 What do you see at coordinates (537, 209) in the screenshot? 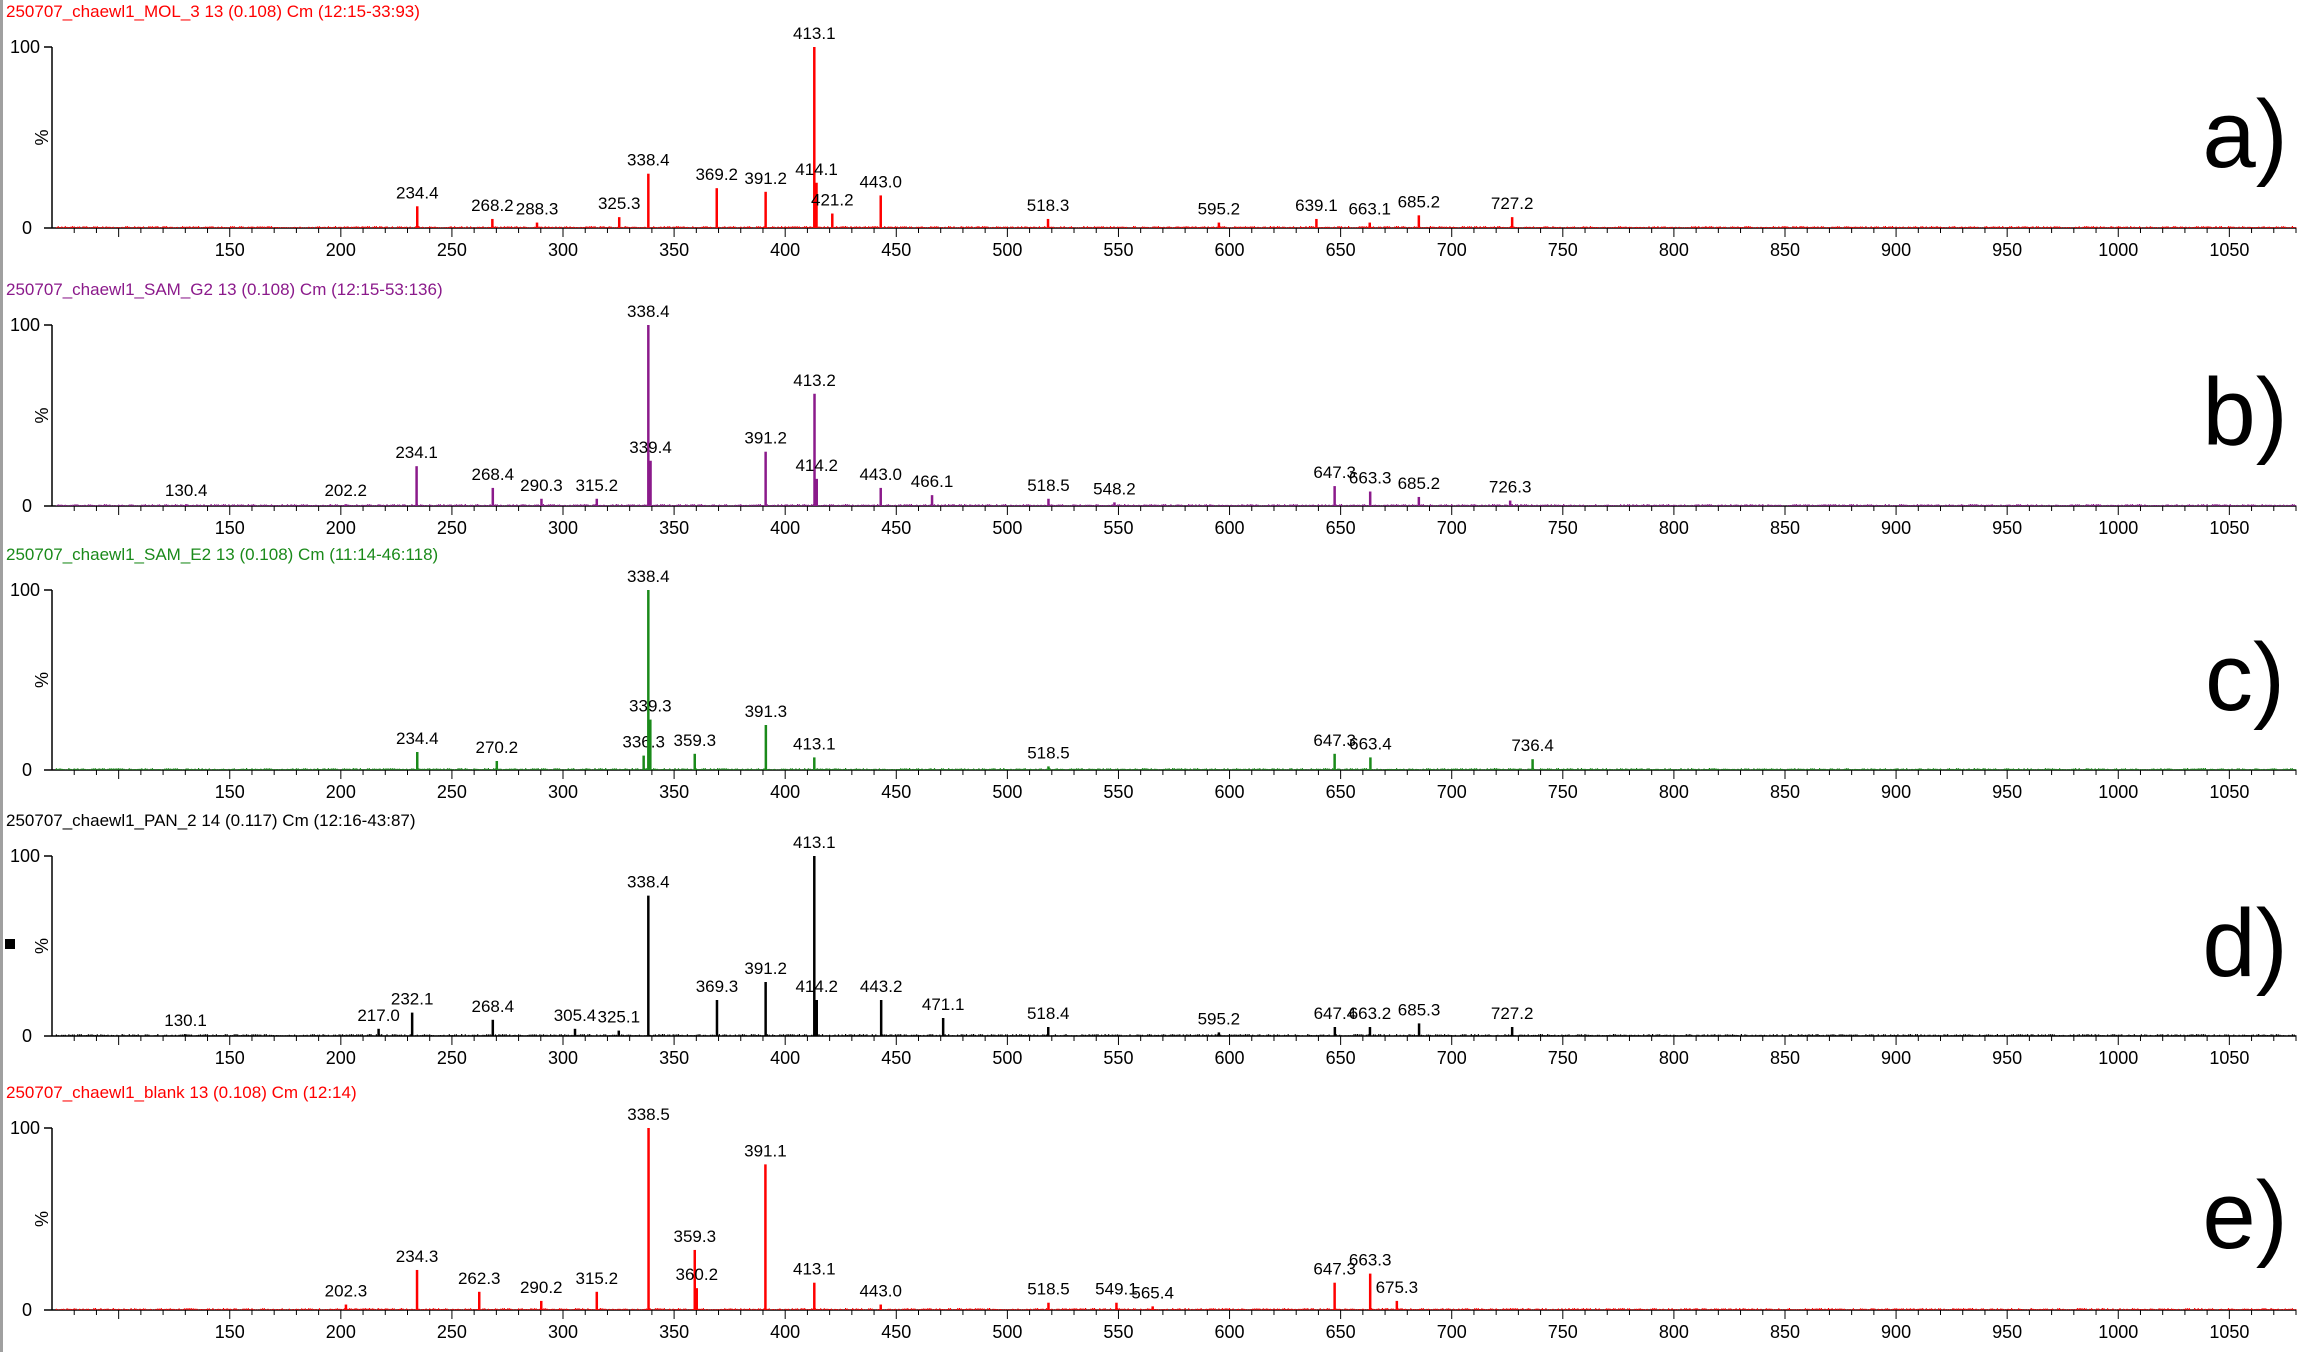
I see `peak-label: 288.3` at bounding box center [537, 209].